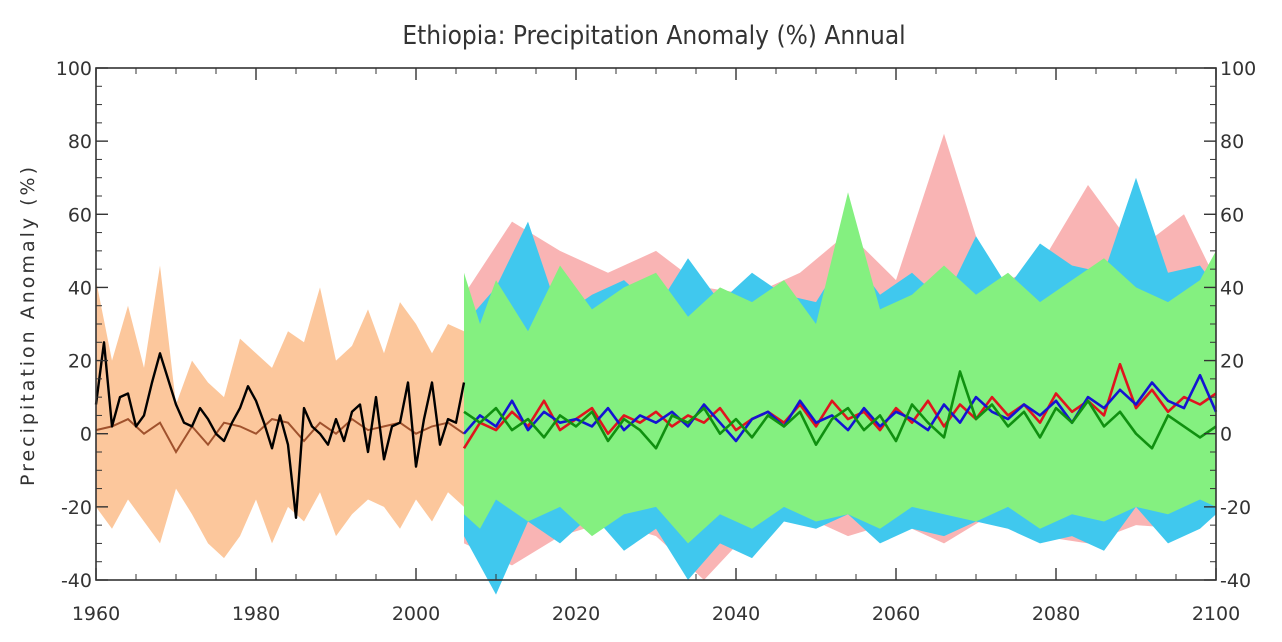  I want to click on y-tick-label-left: -40, so click(76, 581).